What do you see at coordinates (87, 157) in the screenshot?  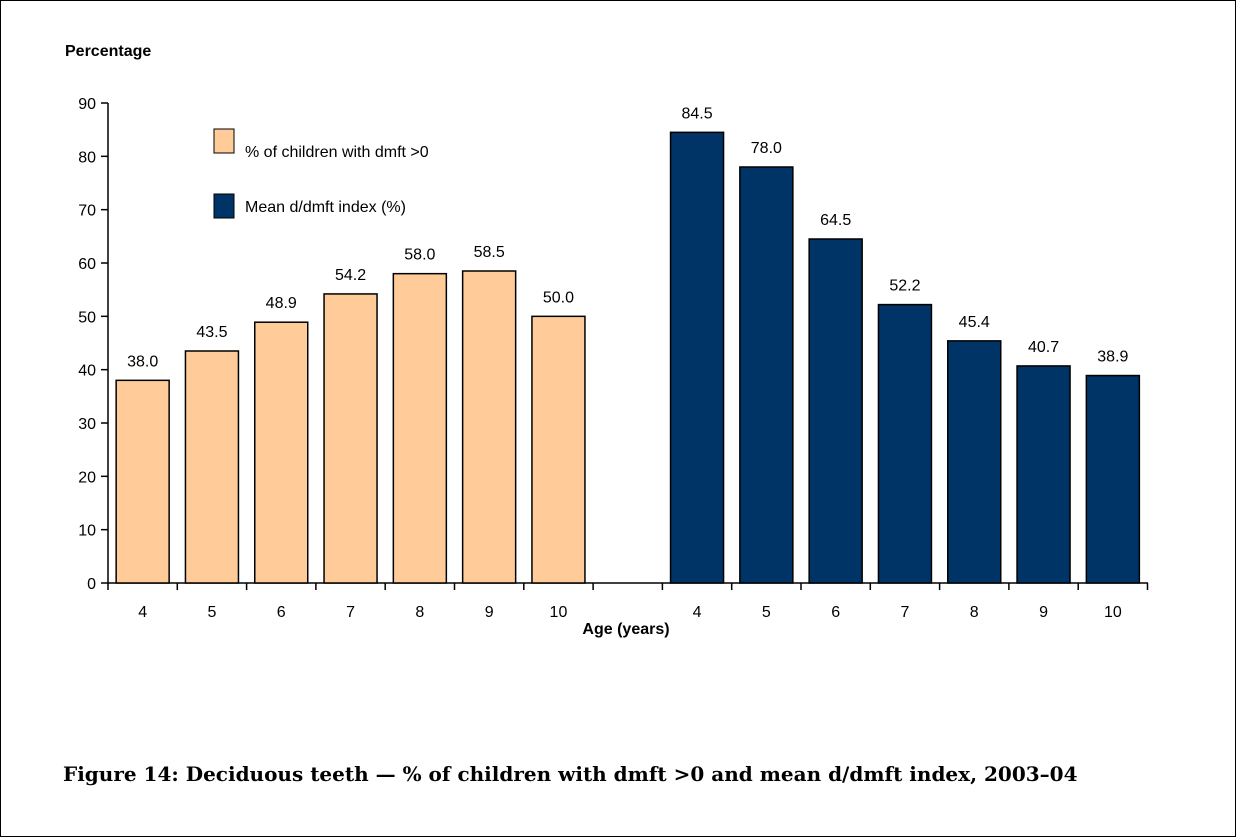 I see `y-tick-label: 80` at bounding box center [87, 157].